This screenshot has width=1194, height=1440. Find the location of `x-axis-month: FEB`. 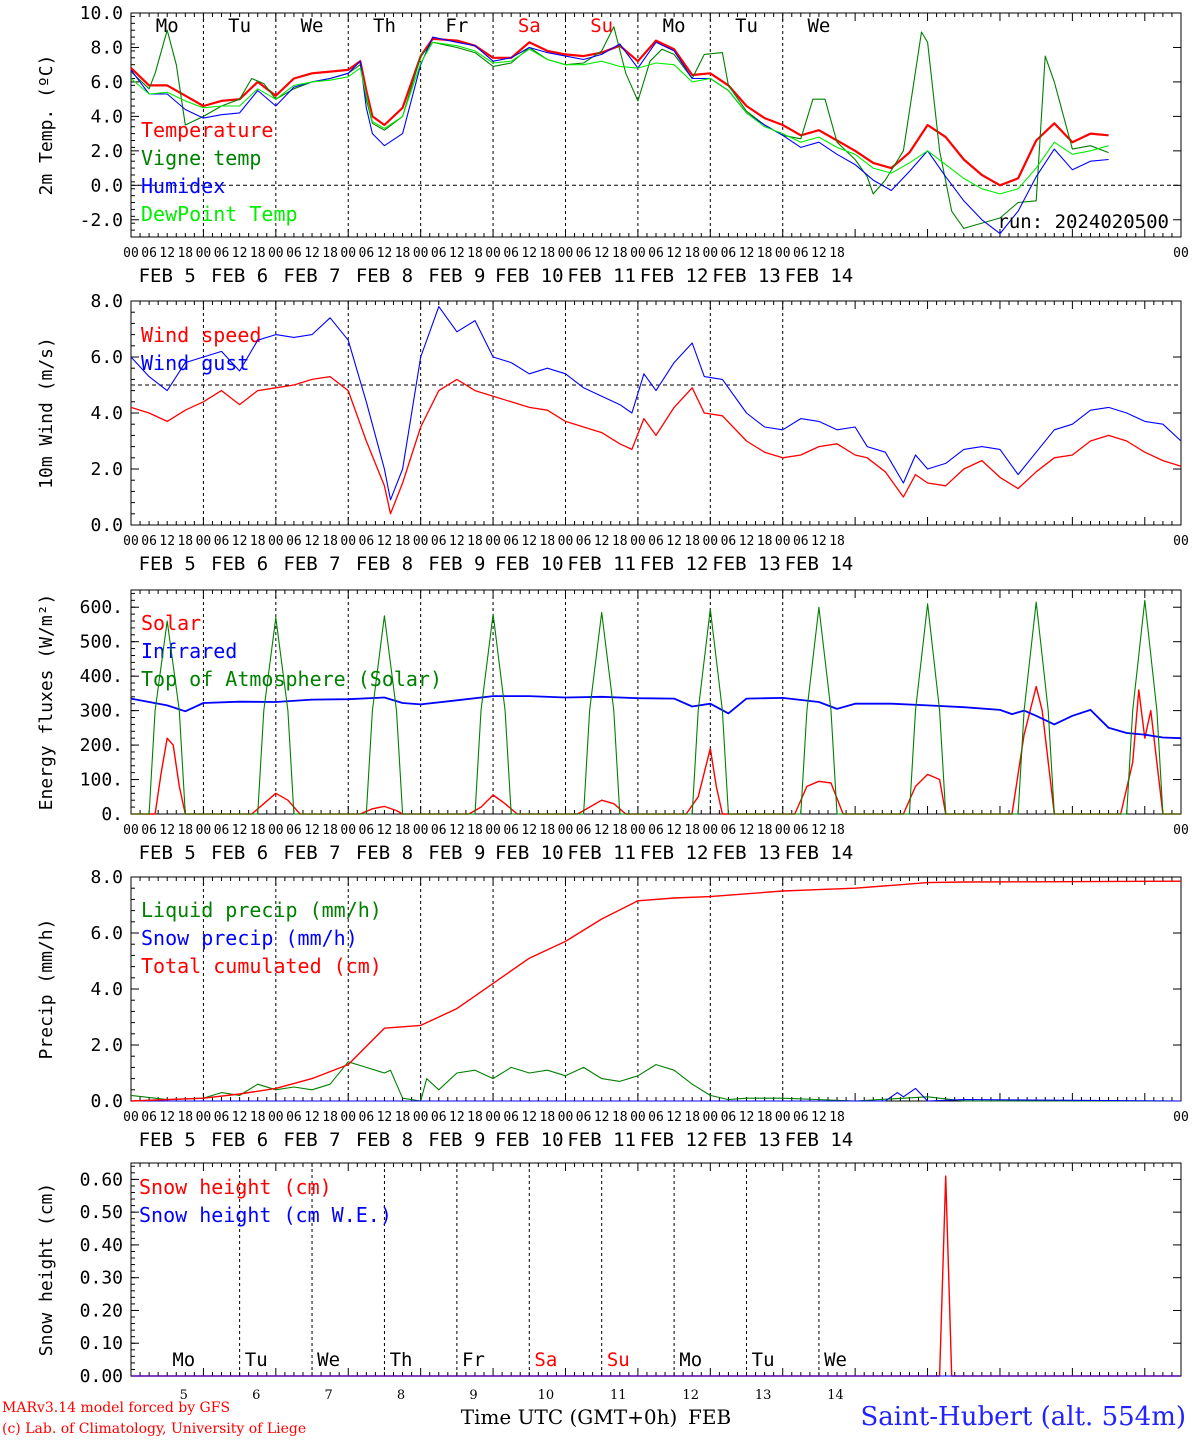

x-axis-month: FEB is located at coordinates (709, 1417).